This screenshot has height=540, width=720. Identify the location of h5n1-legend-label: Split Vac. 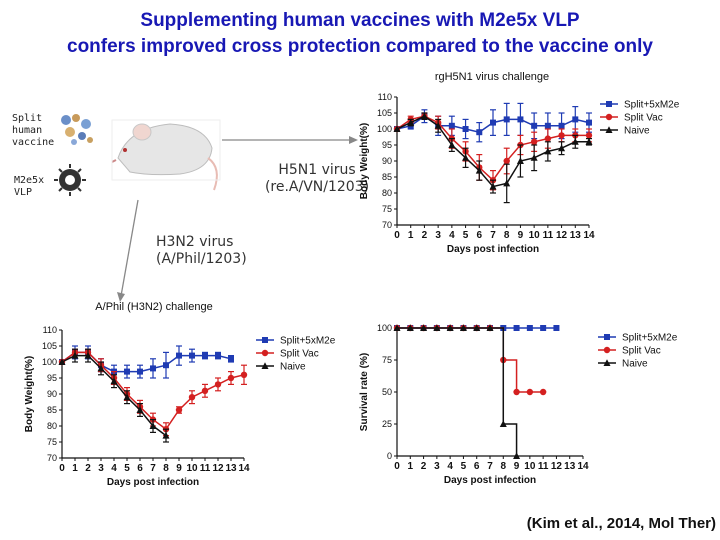
(643, 118).